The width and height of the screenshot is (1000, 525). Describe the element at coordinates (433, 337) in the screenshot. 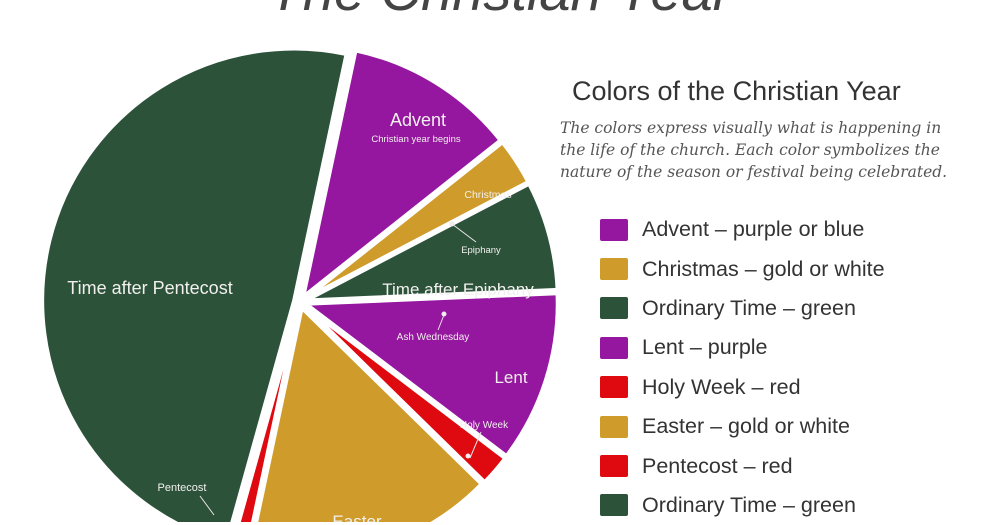

I see `label-ash-wednesday: Ash Wednesday` at that location.